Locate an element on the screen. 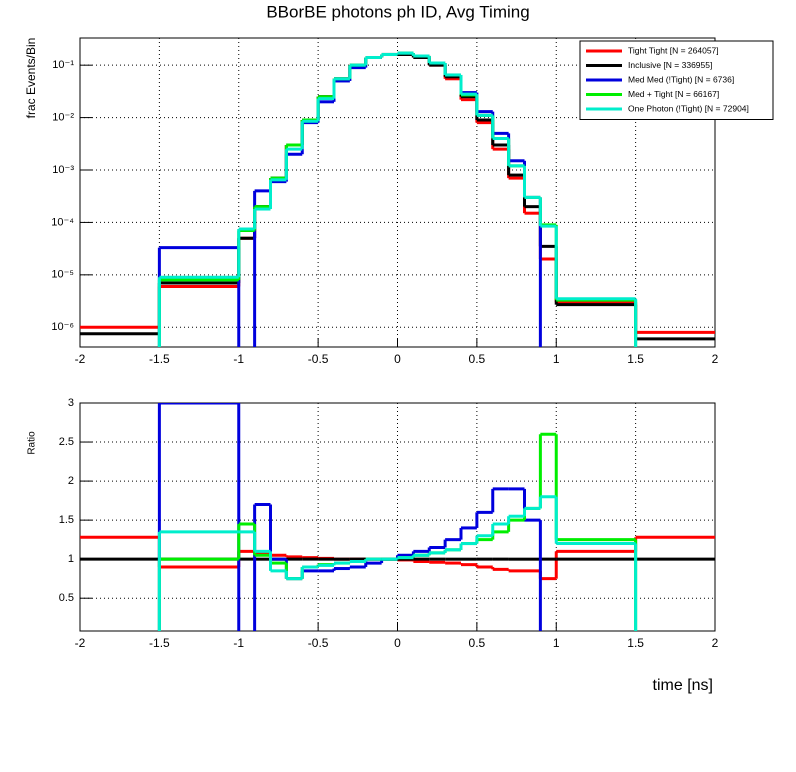  y-tick-label: 10⁻⁵ is located at coordinates (62, 275).